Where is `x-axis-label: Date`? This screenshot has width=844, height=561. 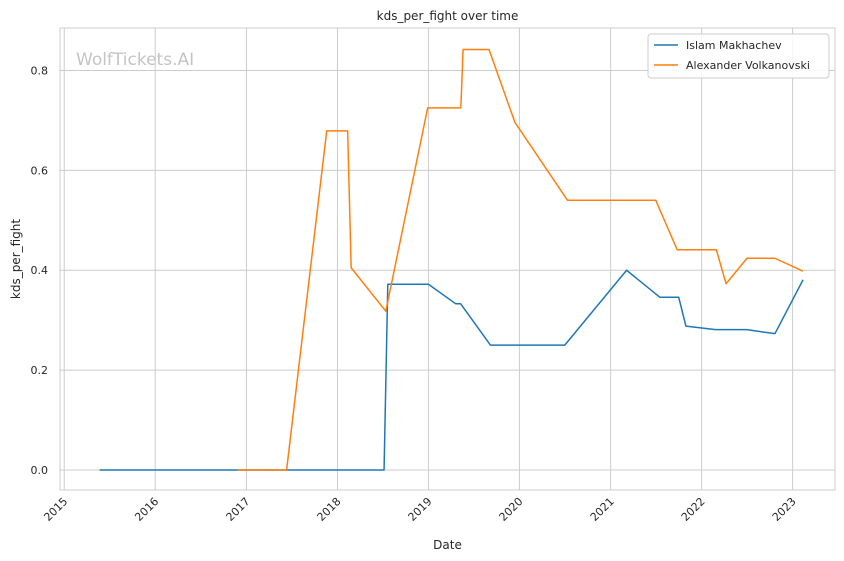 x-axis-label: Date is located at coordinates (447, 545).